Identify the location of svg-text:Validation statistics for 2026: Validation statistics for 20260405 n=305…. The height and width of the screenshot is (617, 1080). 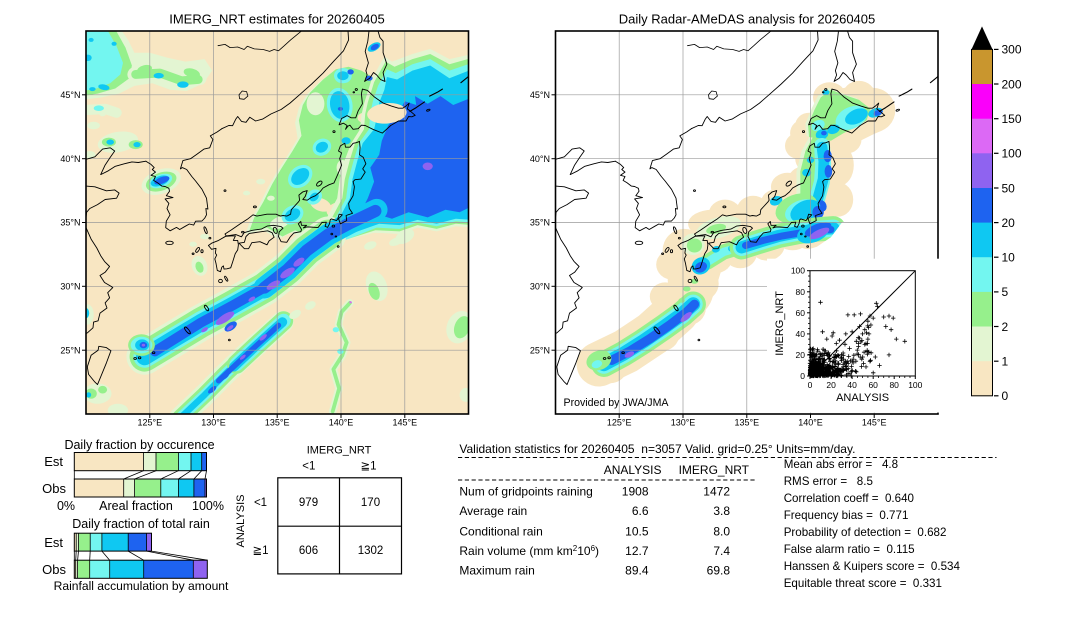
(657, 449).